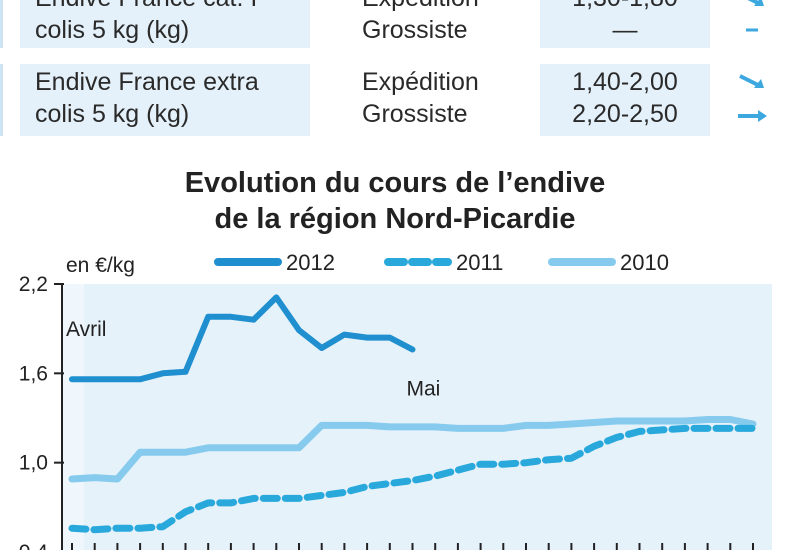 The width and height of the screenshot is (800, 550). What do you see at coordinates (33, 373) in the screenshot?
I see `y-tick-label: 1,6` at bounding box center [33, 373].